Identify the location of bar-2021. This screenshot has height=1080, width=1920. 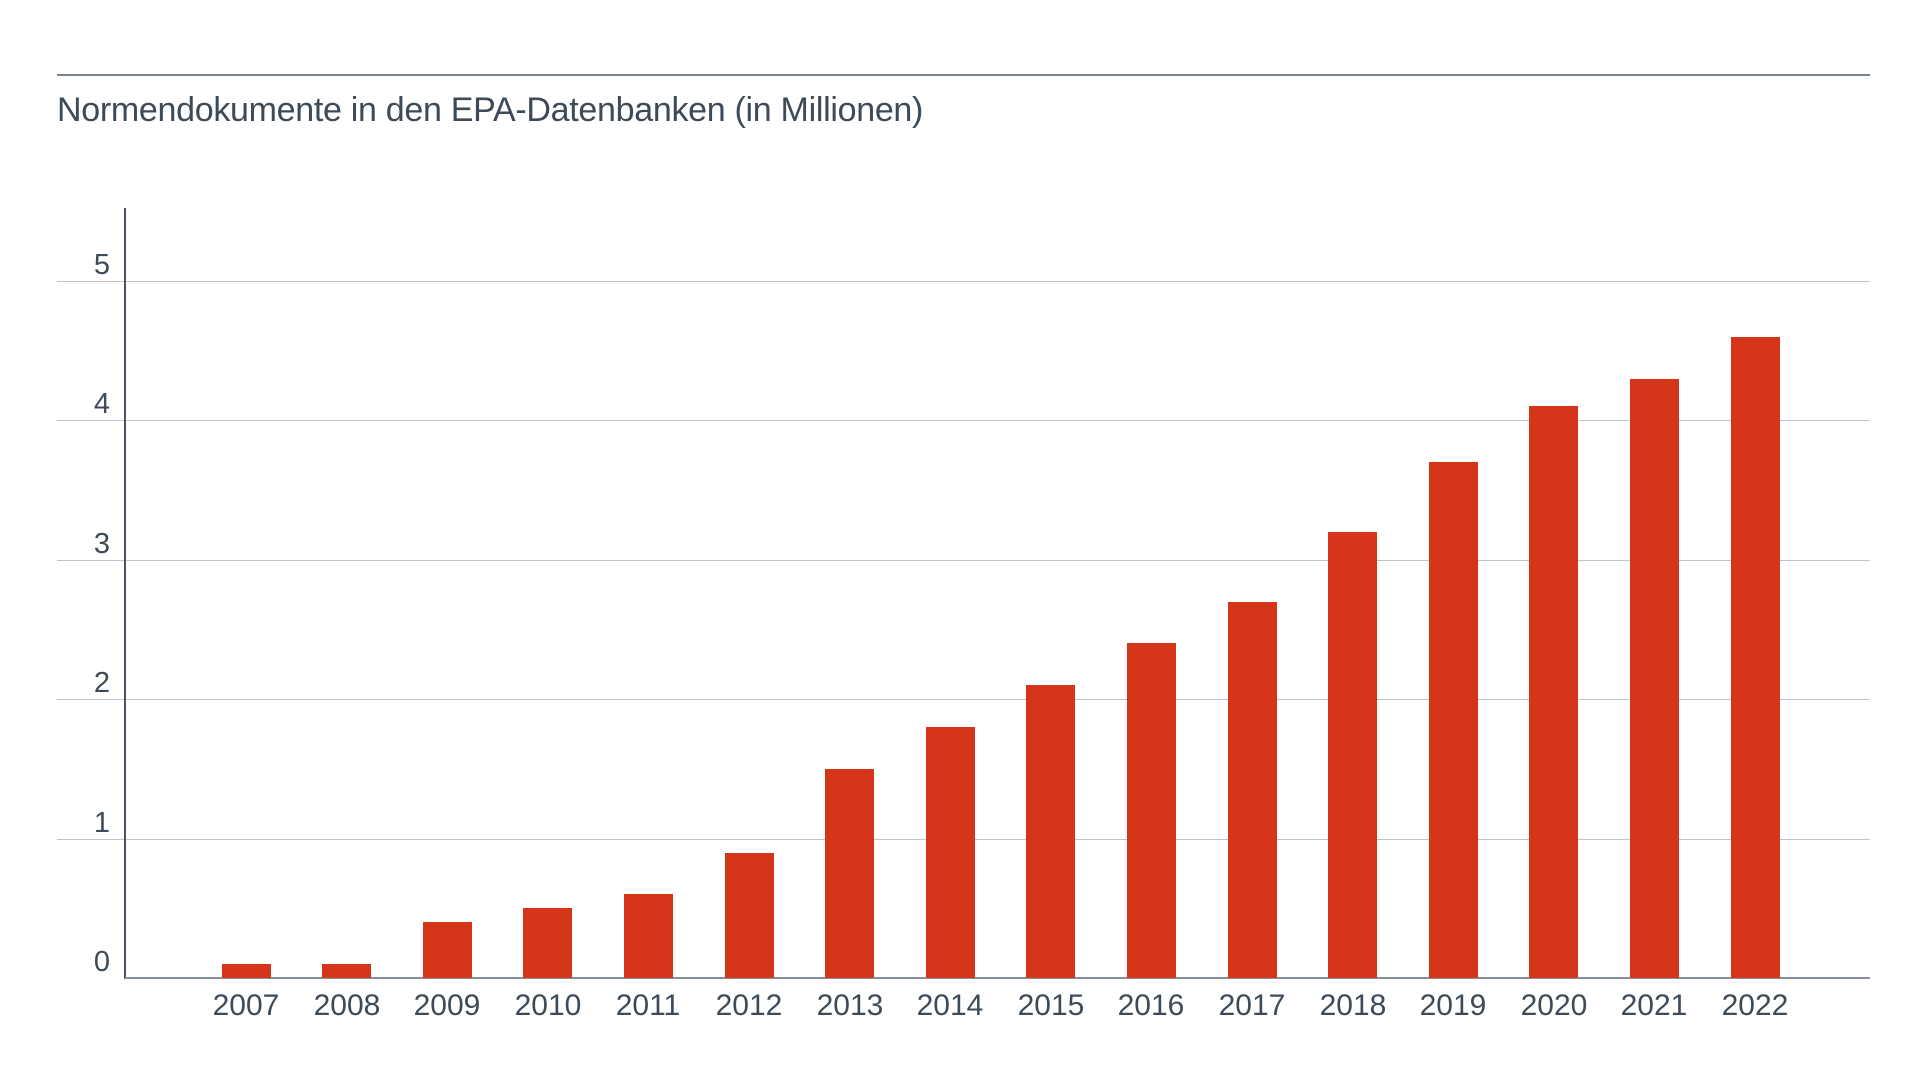
(1654, 678).